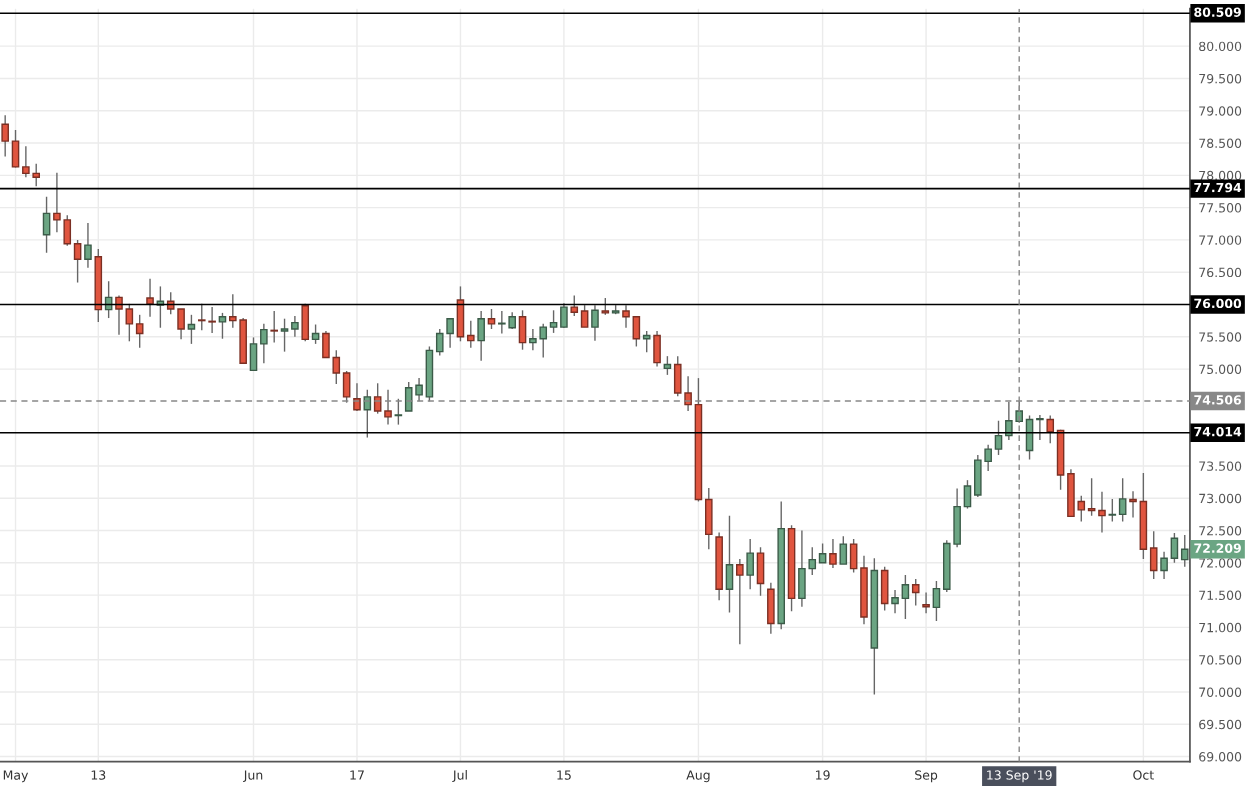  Describe the element at coordinates (1220, 531) in the screenshot. I see `y-tick-label: 72.500` at that location.